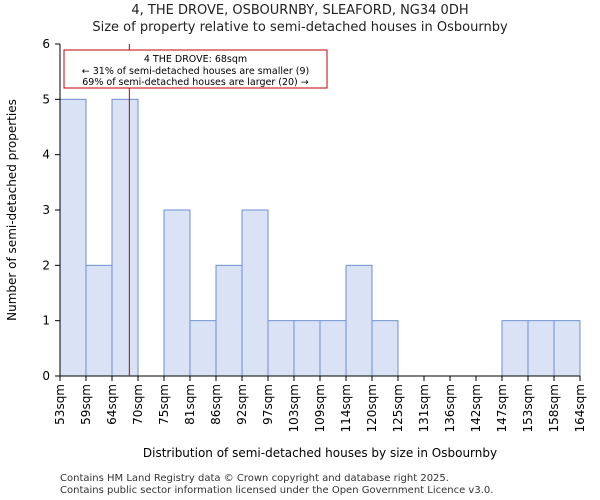  Describe the element at coordinates (476, 408) in the screenshot. I see `x-tick-label-16: 142sqm` at that location.